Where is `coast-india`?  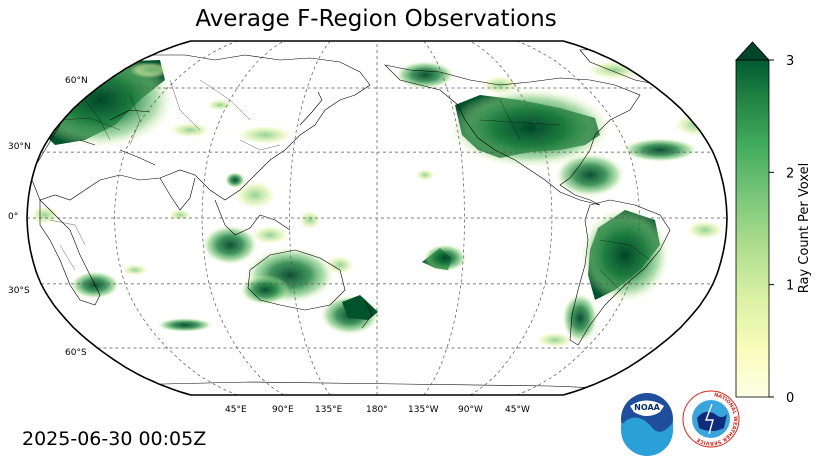 coast-india is located at coordinates (177, 194).